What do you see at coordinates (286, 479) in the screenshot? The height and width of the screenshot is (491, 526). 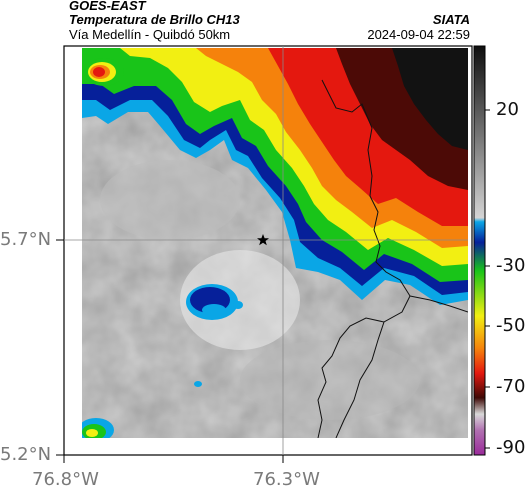 I see `lon-tick-label: 76.3°W` at bounding box center [286, 479].